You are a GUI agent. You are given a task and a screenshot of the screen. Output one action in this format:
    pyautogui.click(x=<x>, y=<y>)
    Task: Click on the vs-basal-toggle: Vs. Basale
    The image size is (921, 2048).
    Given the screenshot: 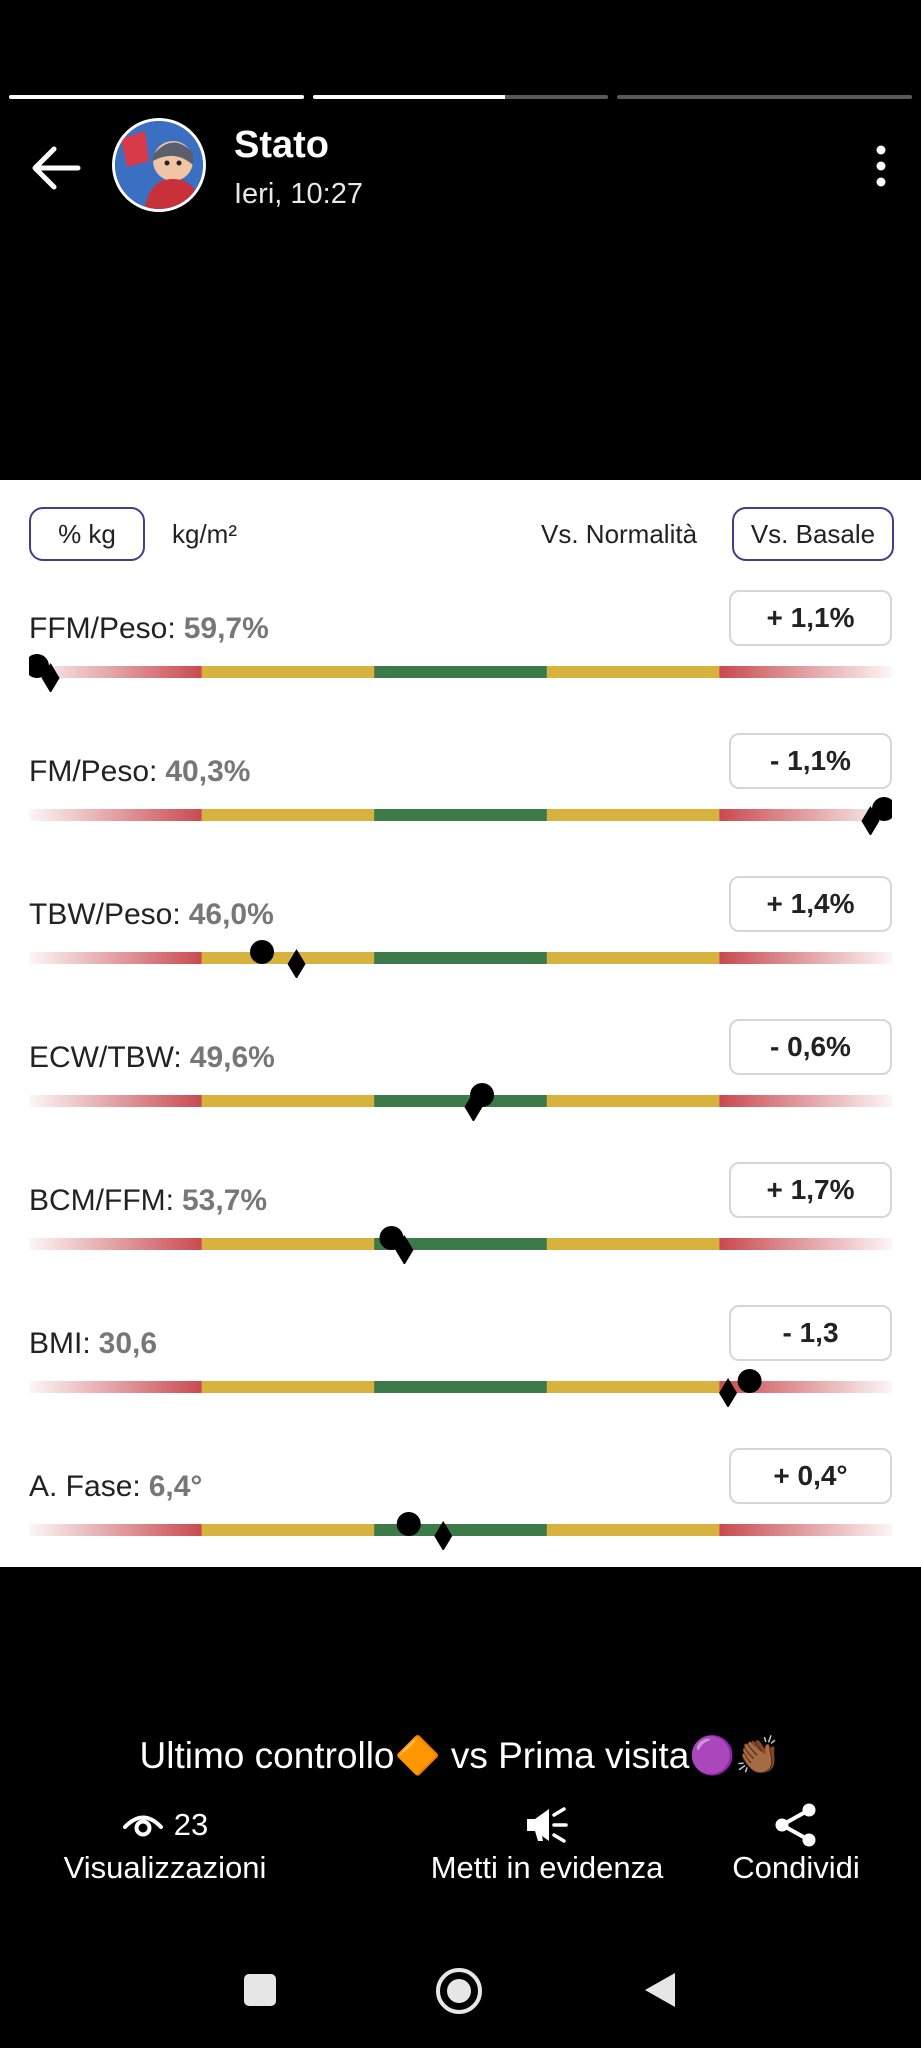 What is the action you would take?
    pyautogui.click(x=813, y=534)
    